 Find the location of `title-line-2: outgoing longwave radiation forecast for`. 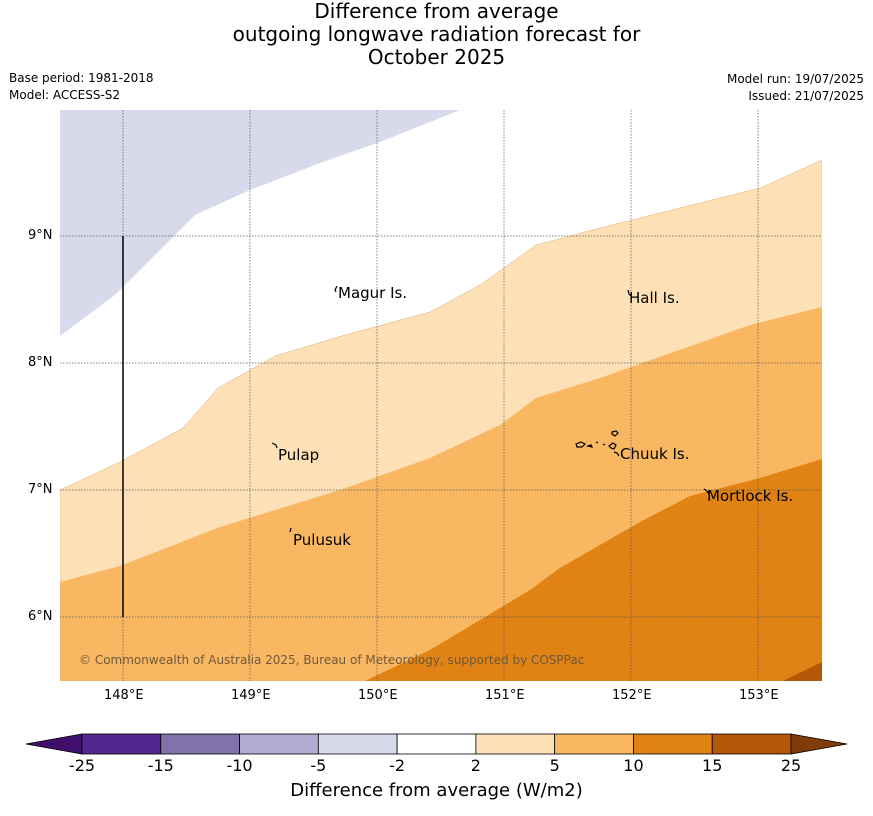

title-line-2: outgoing longwave radiation forecast for is located at coordinates (436, 34).